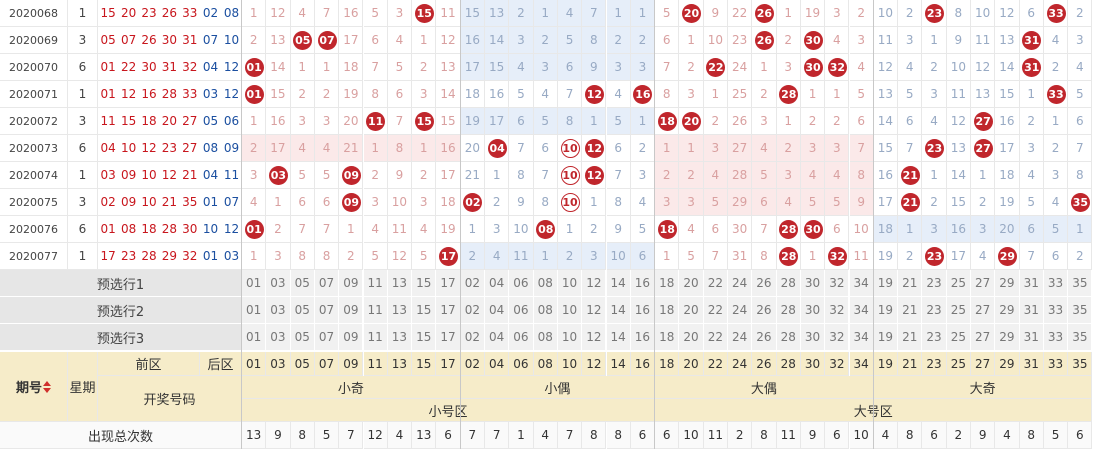 Image resolution: width=1094 pixels, height=449 pixels. Describe the element at coordinates (910, 310) in the screenshot. I see `preselect-number: 21` at that location.